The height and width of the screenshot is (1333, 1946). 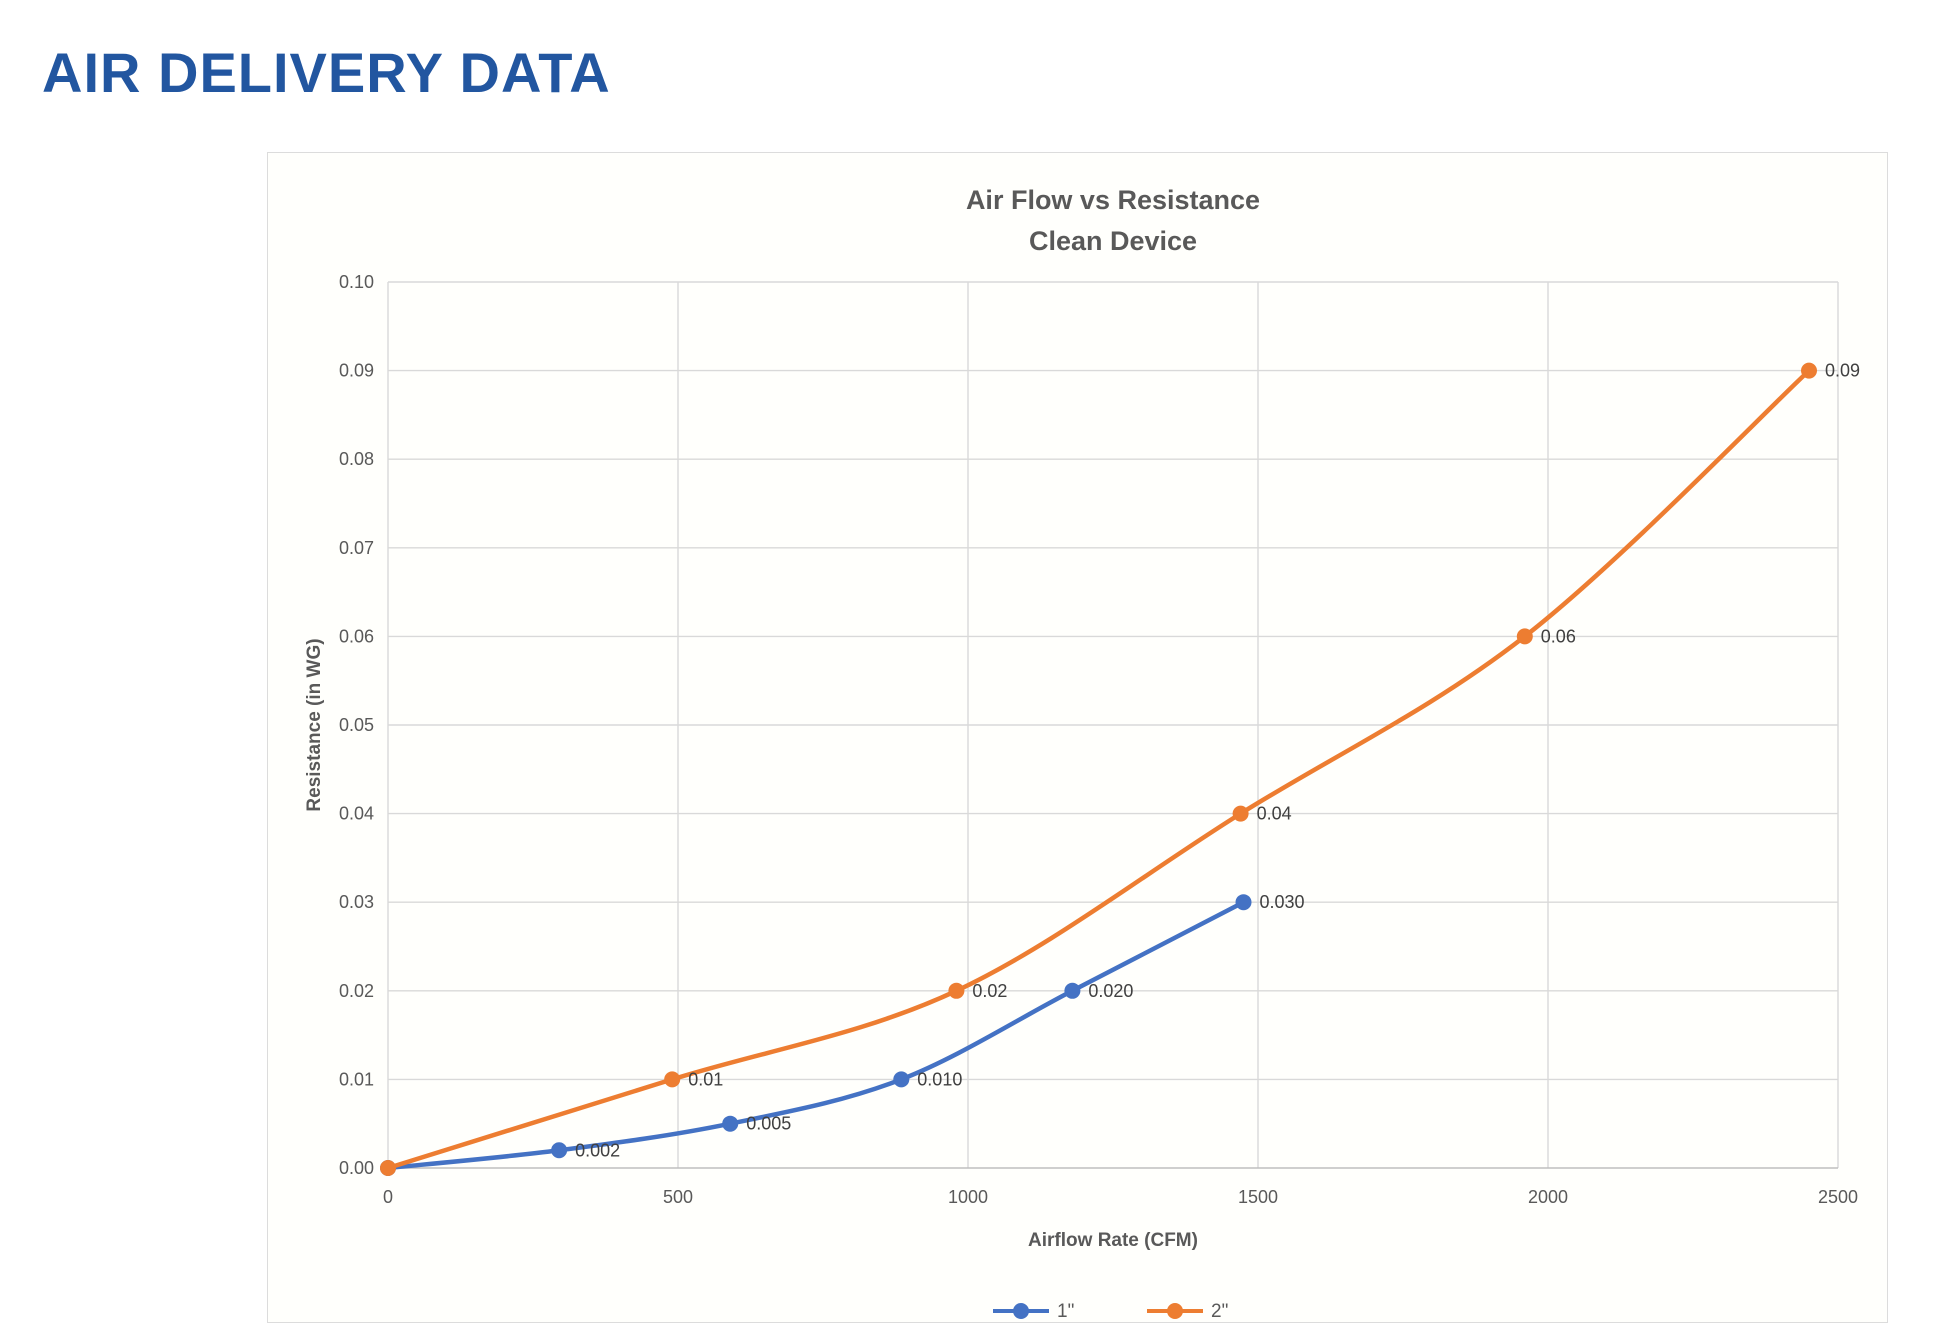 I want to click on data-point-label: 0.01, so click(x=705, y=1079).